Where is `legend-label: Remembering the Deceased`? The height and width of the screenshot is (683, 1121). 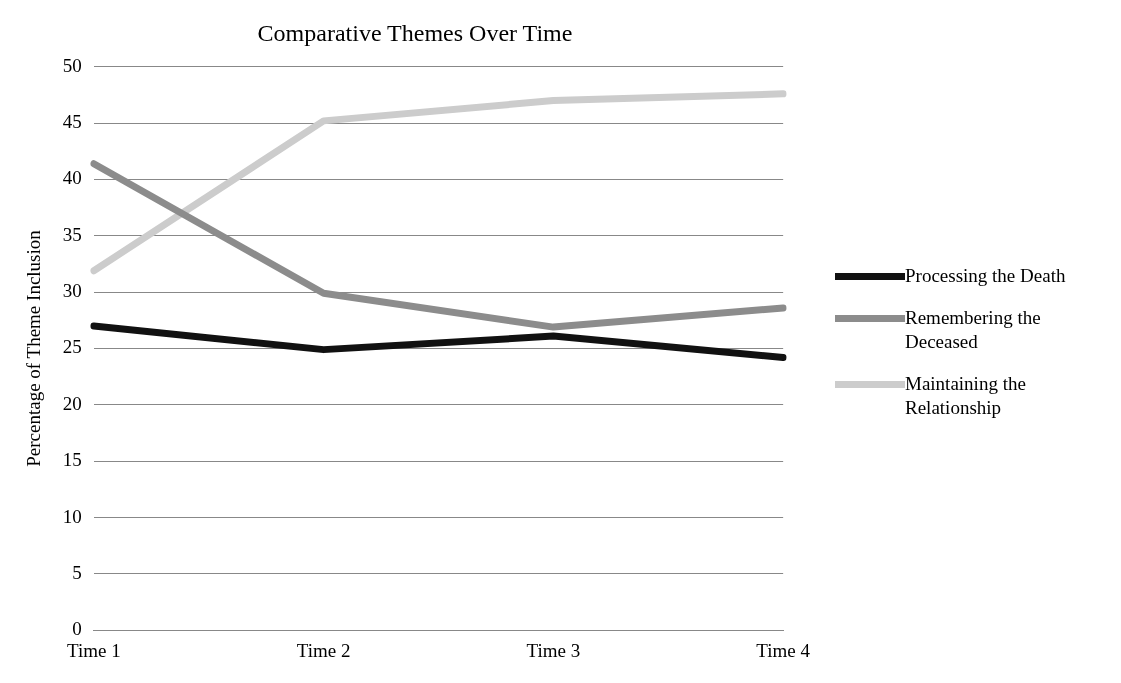 legend-label: Remembering the Deceased is located at coordinates (973, 329).